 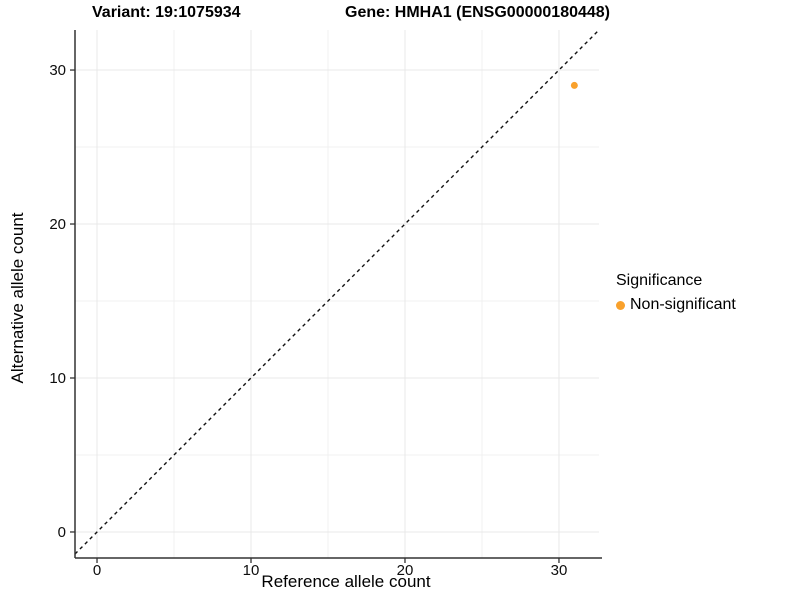 What do you see at coordinates (57, 378) in the screenshot?
I see `y-tick-label: 10` at bounding box center [57, 378].